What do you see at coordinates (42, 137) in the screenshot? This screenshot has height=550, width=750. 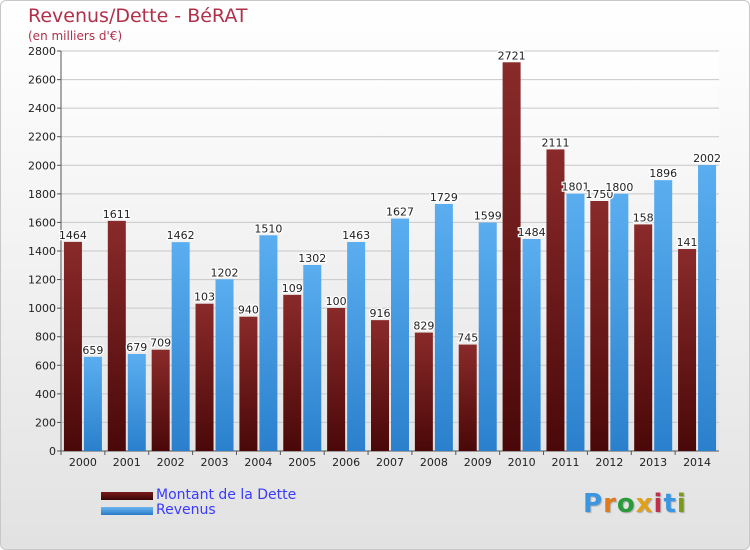 I see `y-tick-label: 2200` at bounding box center [42, 137].